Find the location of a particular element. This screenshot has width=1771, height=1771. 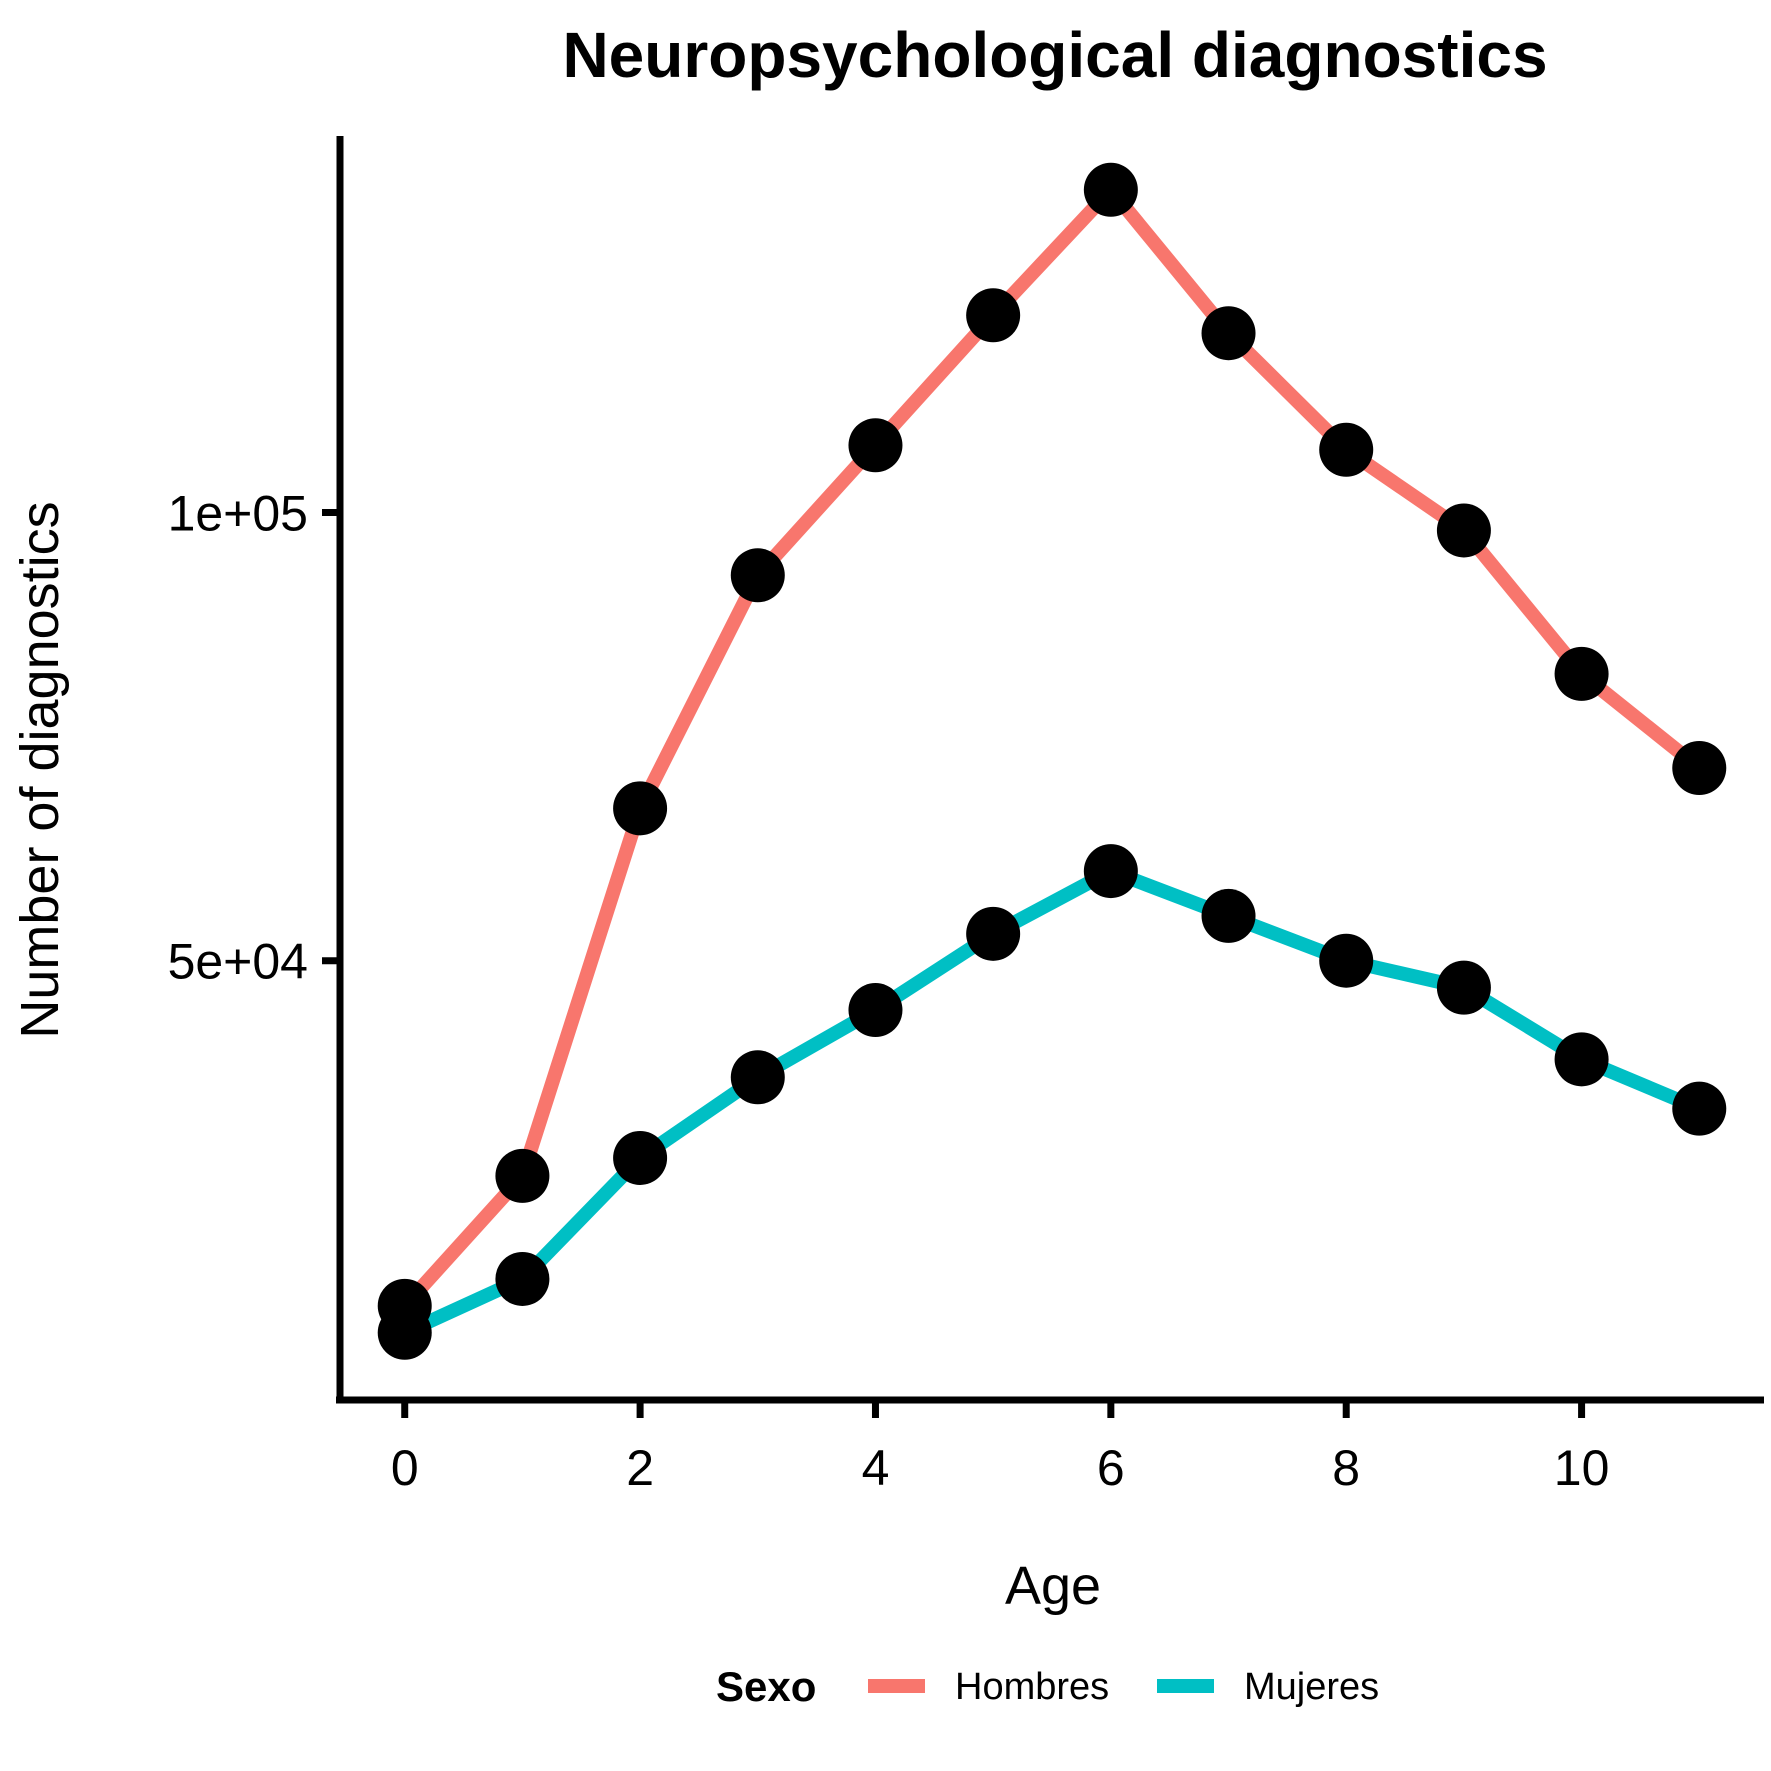

x-tick-label: 6 is located at coordinates (1111, 1468).